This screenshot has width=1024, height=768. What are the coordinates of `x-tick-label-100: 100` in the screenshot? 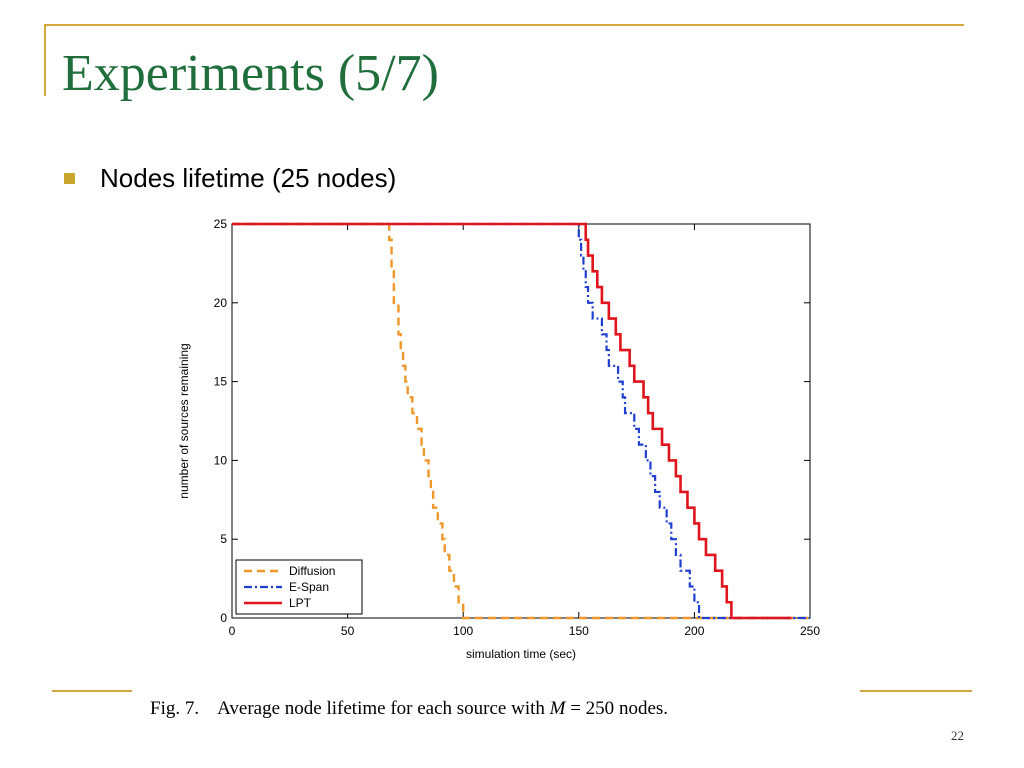 It's located at (463, 631).